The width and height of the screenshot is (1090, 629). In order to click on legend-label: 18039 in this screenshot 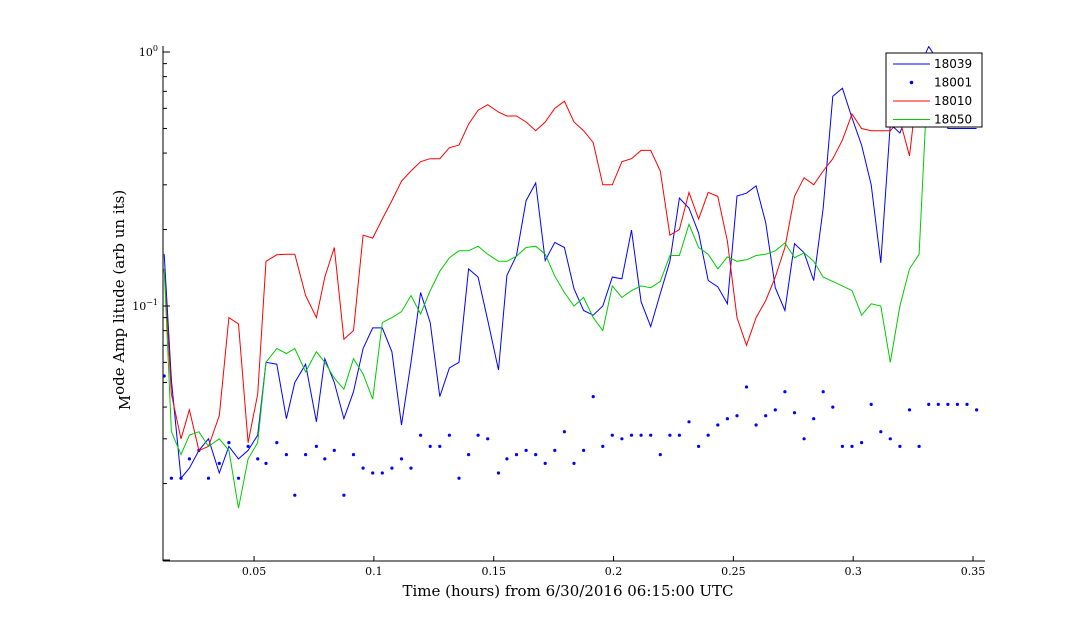, I will do `click(953, 64)`.